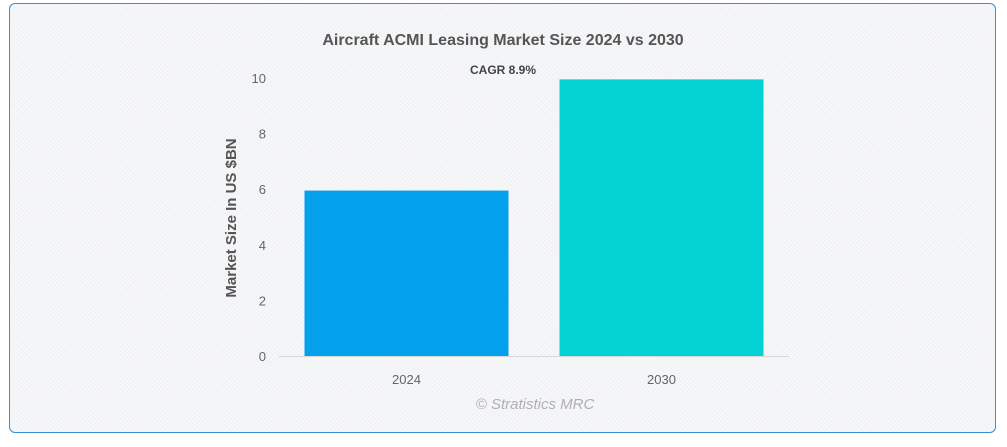 The image size is (1007, 447). I want to click on y-tick-label: 2, so click(262, 300).